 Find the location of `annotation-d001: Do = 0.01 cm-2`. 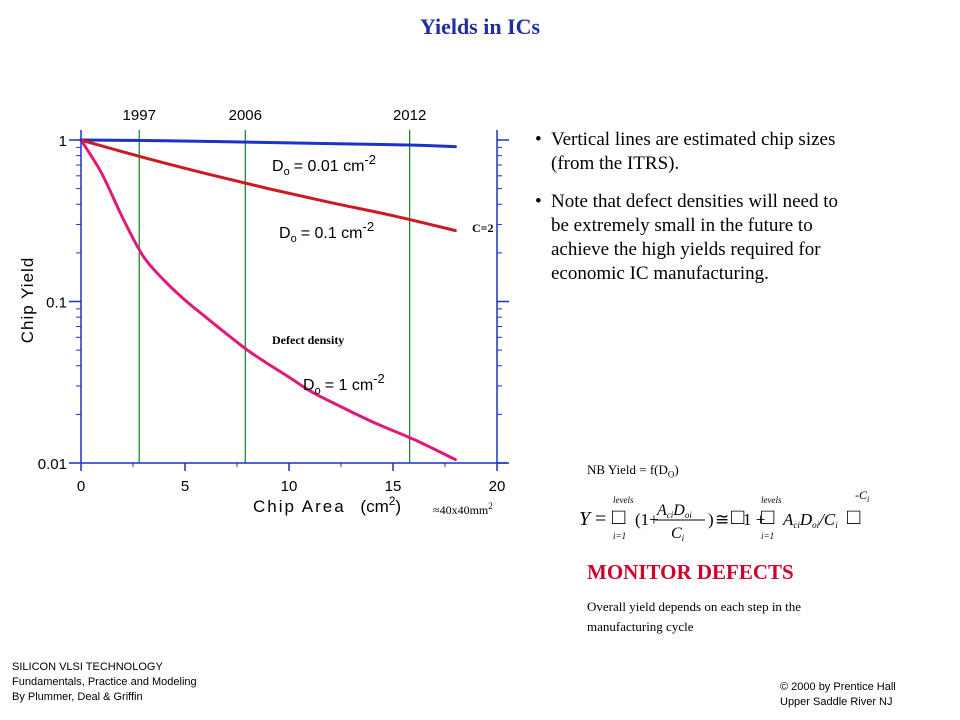

annotation-d001: Do = 0.01 cm-2 is located at coordinates (324, 165).